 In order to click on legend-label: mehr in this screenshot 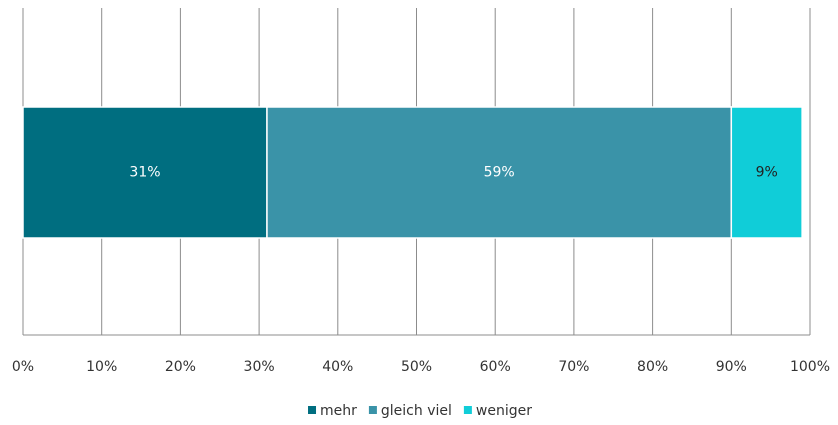, I will do `click(338, 411)`.